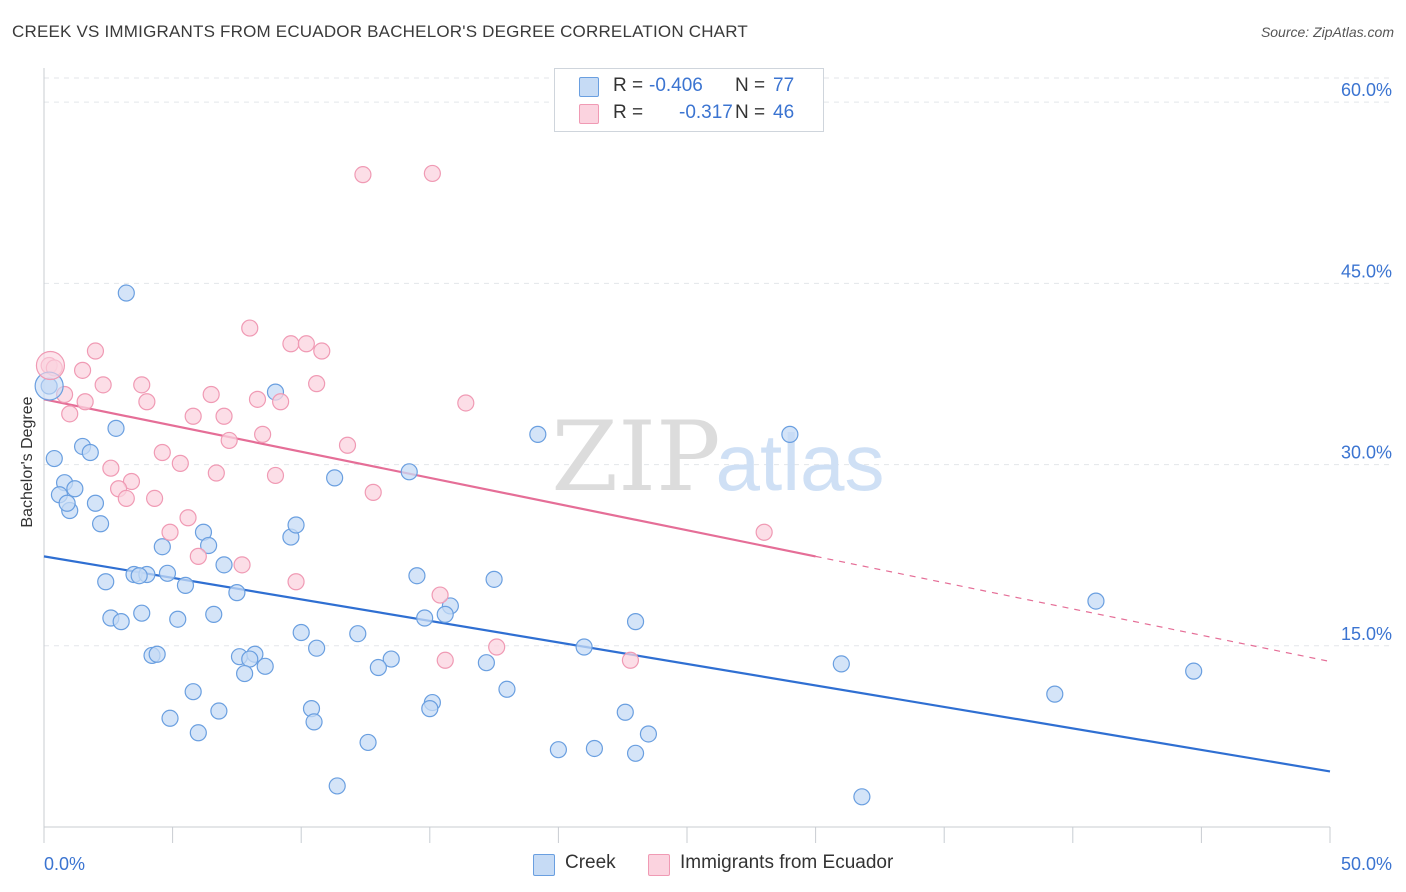 The width and height of the screenshot is (1406, 892). I want to click on legend-n-value: 77, so click(784, 85).